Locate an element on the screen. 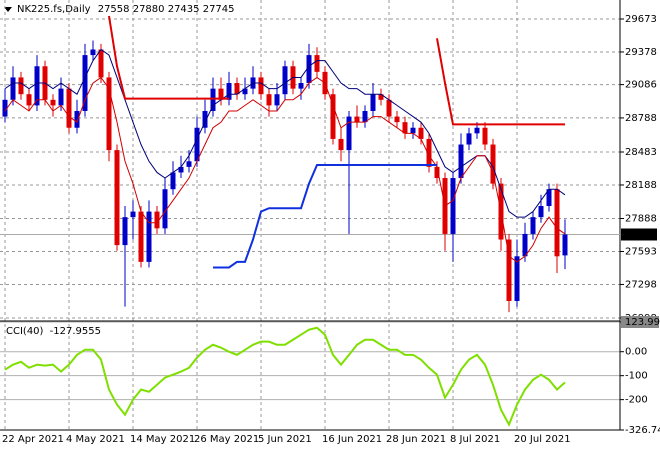 The image size is (660, 450). cci-max-box is located at coordinates (640, 322).